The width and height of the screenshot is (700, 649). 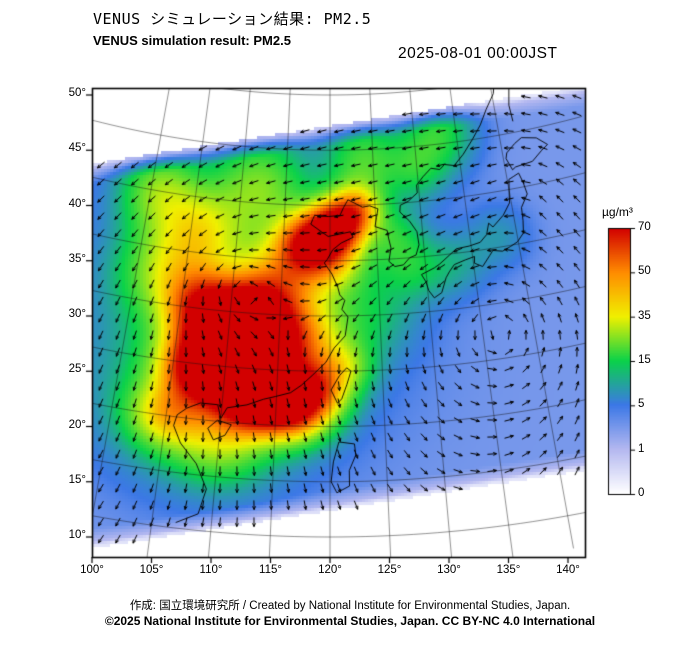 I want to click on y-tick-label: 35°, so click(x=77, y=258).